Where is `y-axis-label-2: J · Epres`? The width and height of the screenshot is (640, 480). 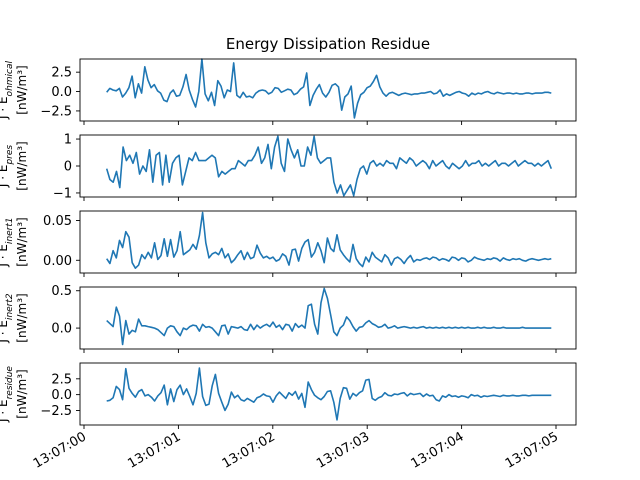 y-axis-label-2: J · Epres is located at coordinates (7, 167).